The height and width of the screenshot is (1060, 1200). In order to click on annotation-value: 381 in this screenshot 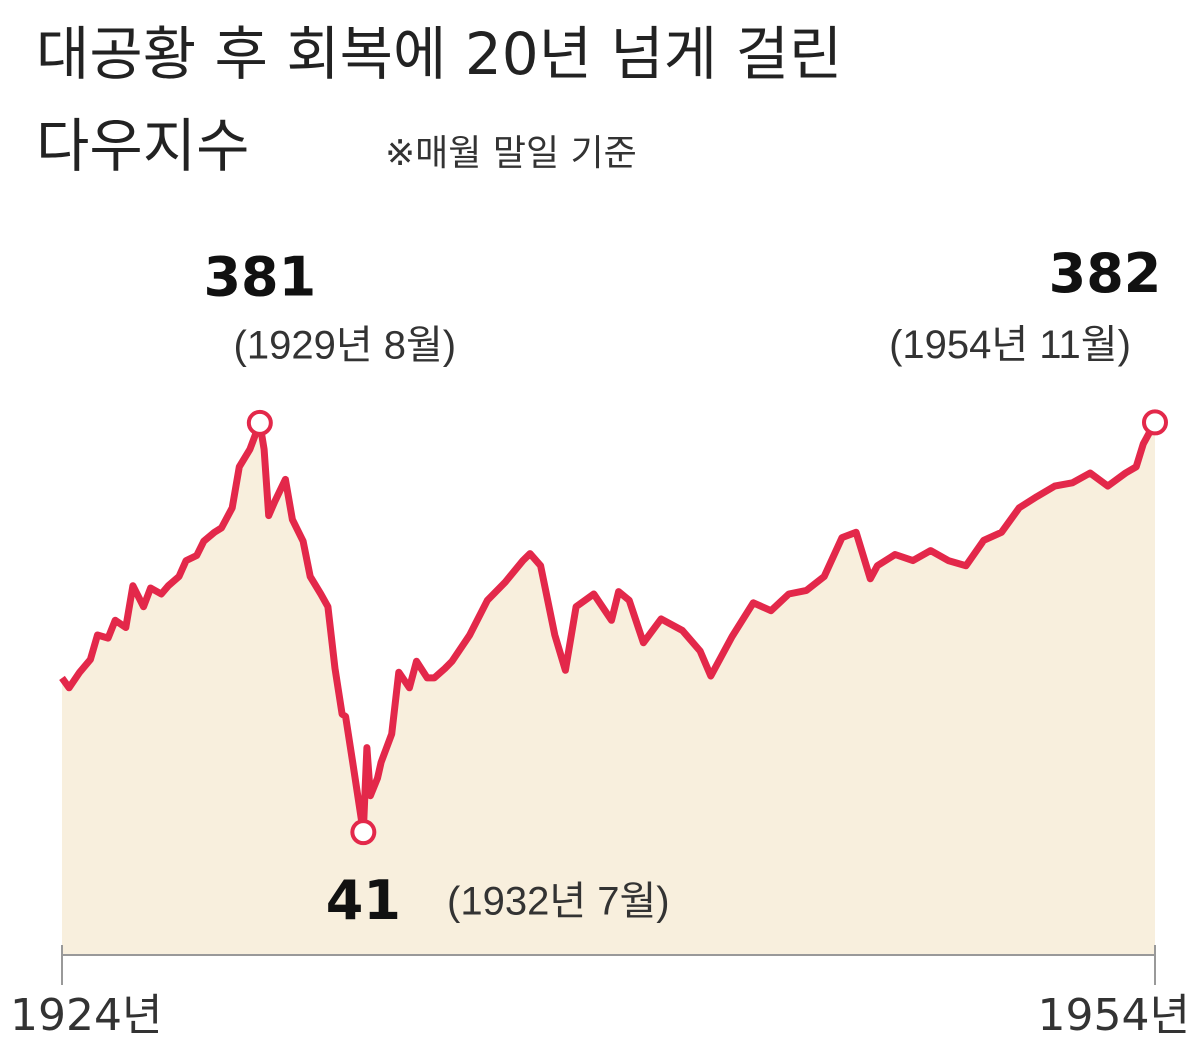, I will do `click(259, 277)`.